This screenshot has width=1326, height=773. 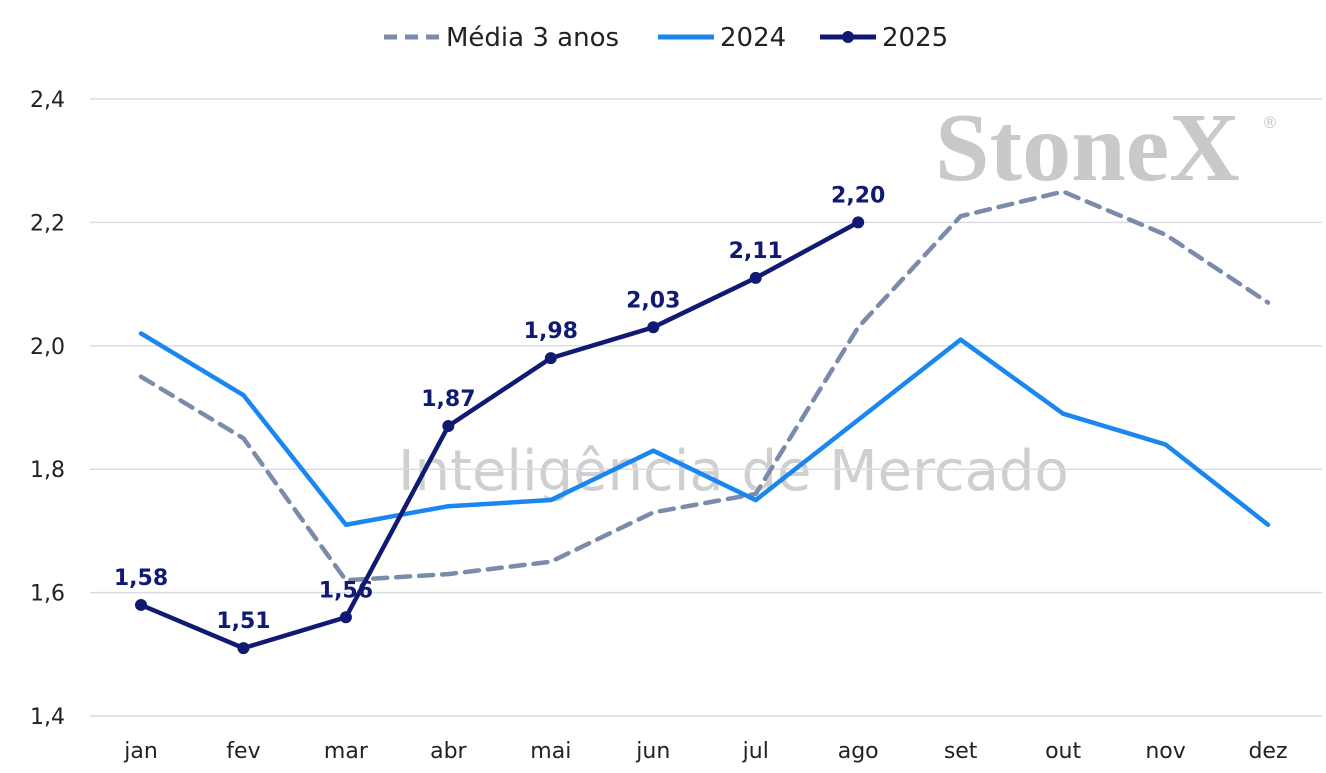 I want to click on x-tick-label: nov, so click(x=1165, y=751).